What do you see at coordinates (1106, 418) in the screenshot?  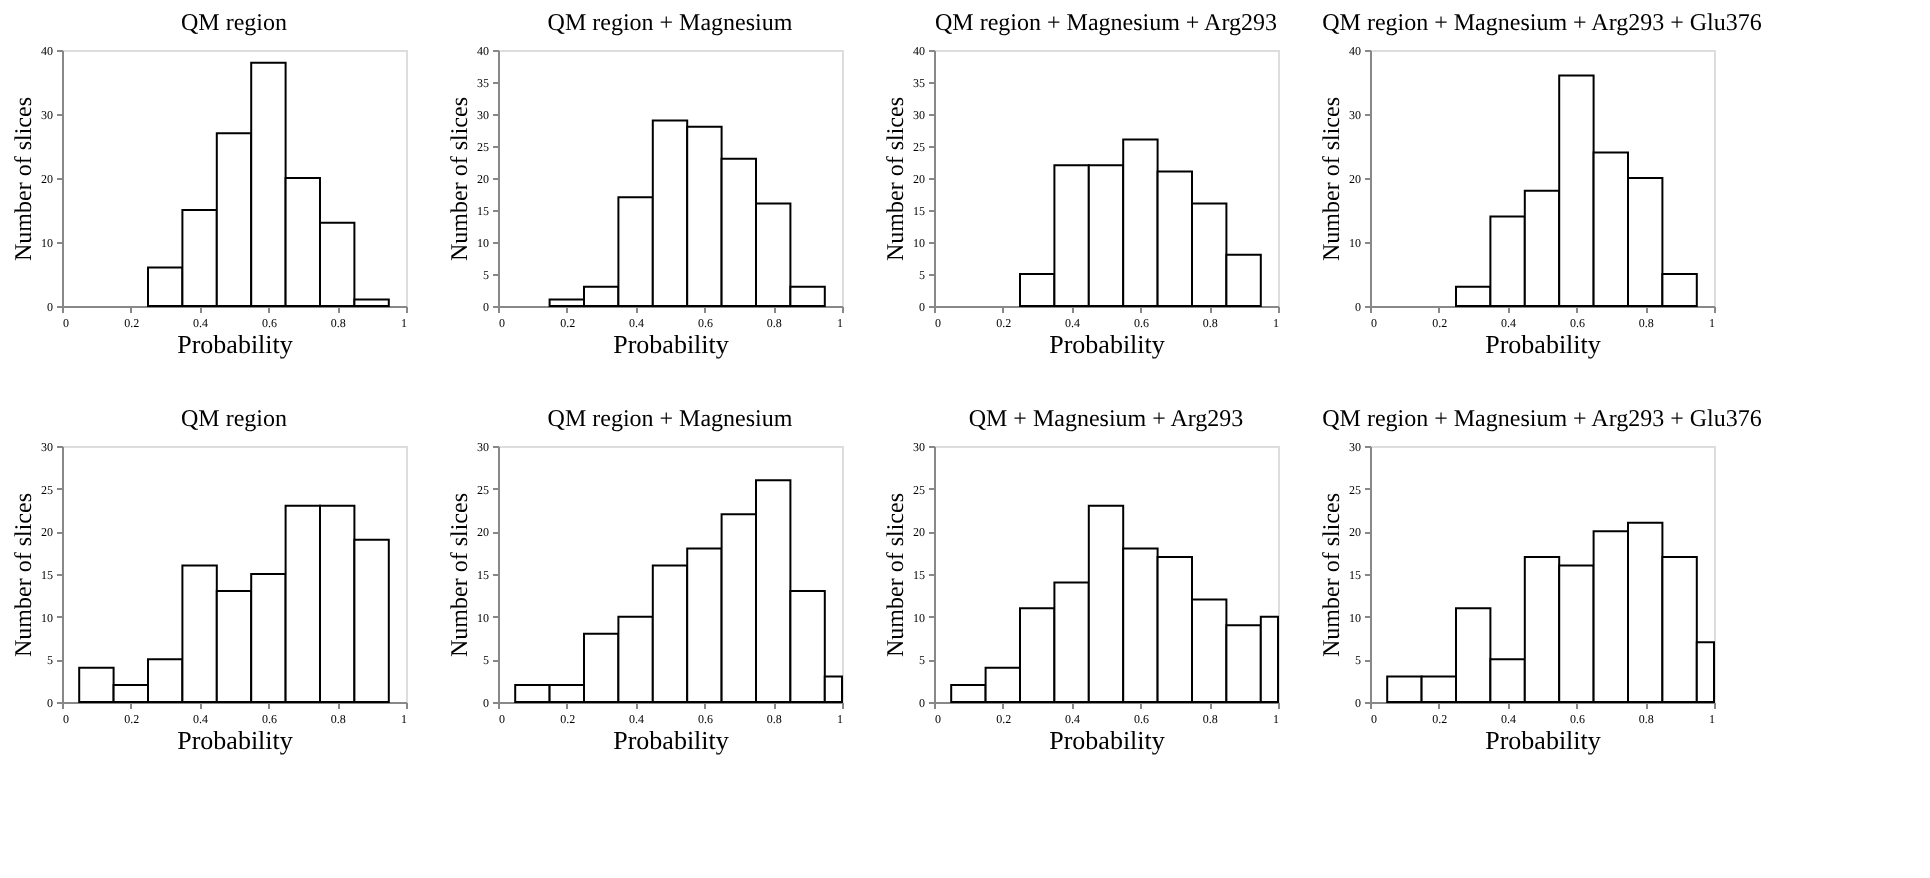 I see `chart-title: QM + Magnesium + Arg293` at bounding box center [1106, 418].